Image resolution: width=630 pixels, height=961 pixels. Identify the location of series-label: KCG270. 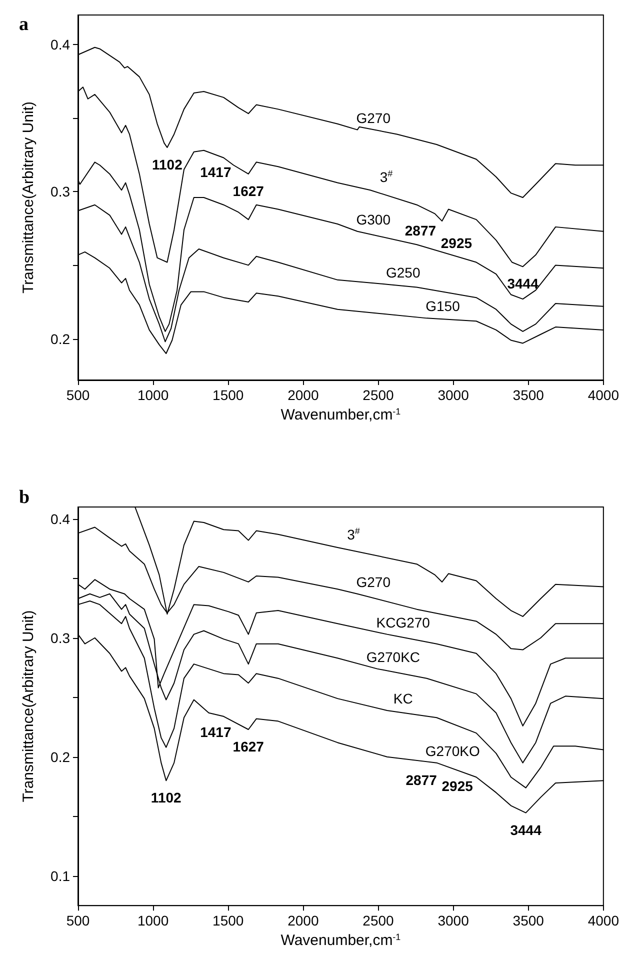
(403, 622).